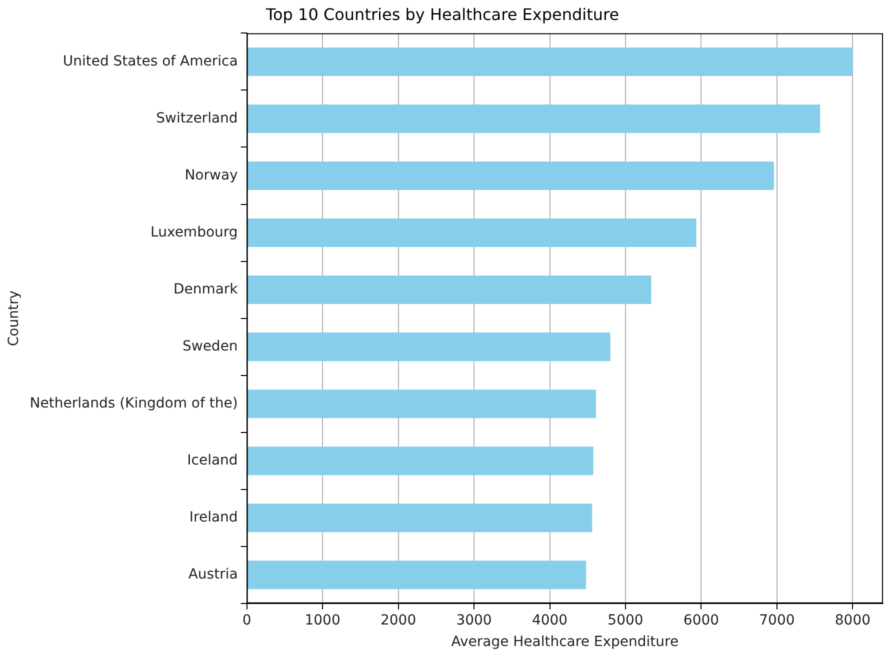 The height and width of the screenshot is (659, 886). I want to click on x-tick-label: 8000, so click(852, 620).